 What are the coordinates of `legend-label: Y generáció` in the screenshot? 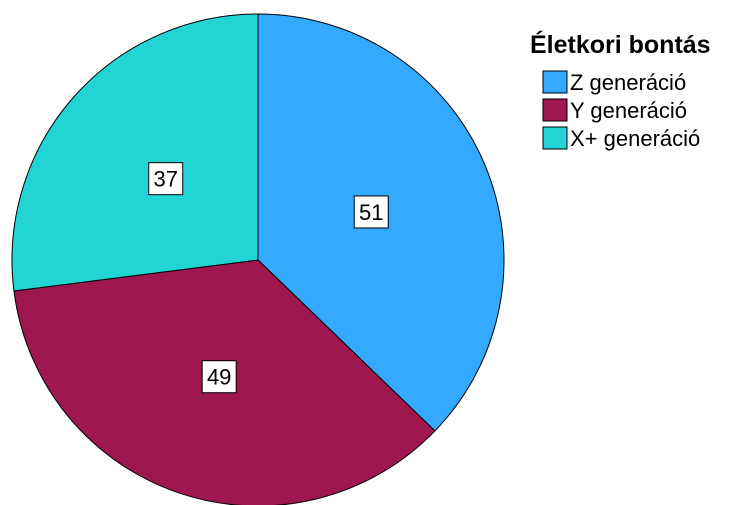 It's located at (628, 110).